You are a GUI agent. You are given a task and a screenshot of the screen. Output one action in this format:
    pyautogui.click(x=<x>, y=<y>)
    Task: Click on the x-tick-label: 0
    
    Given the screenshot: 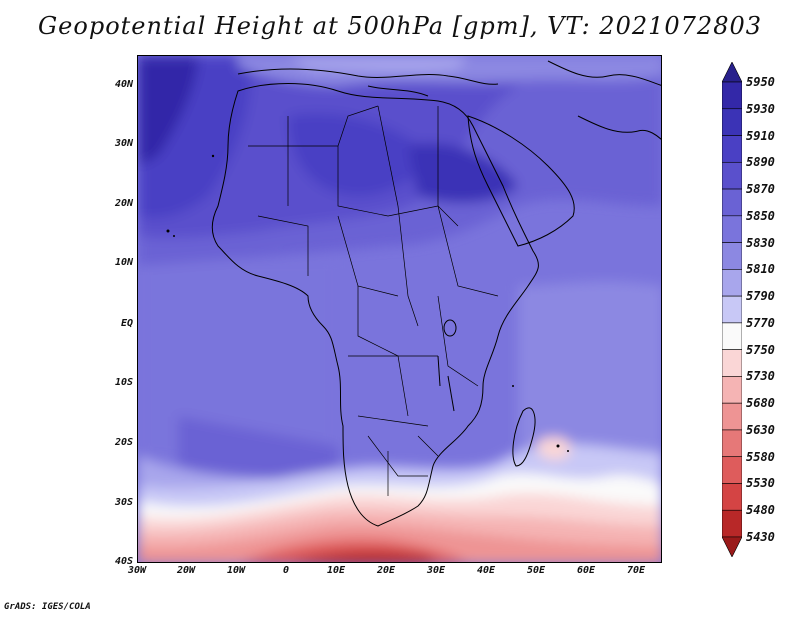 What is the action you would take?
    pyautogui.click(x=286, y=570)
    